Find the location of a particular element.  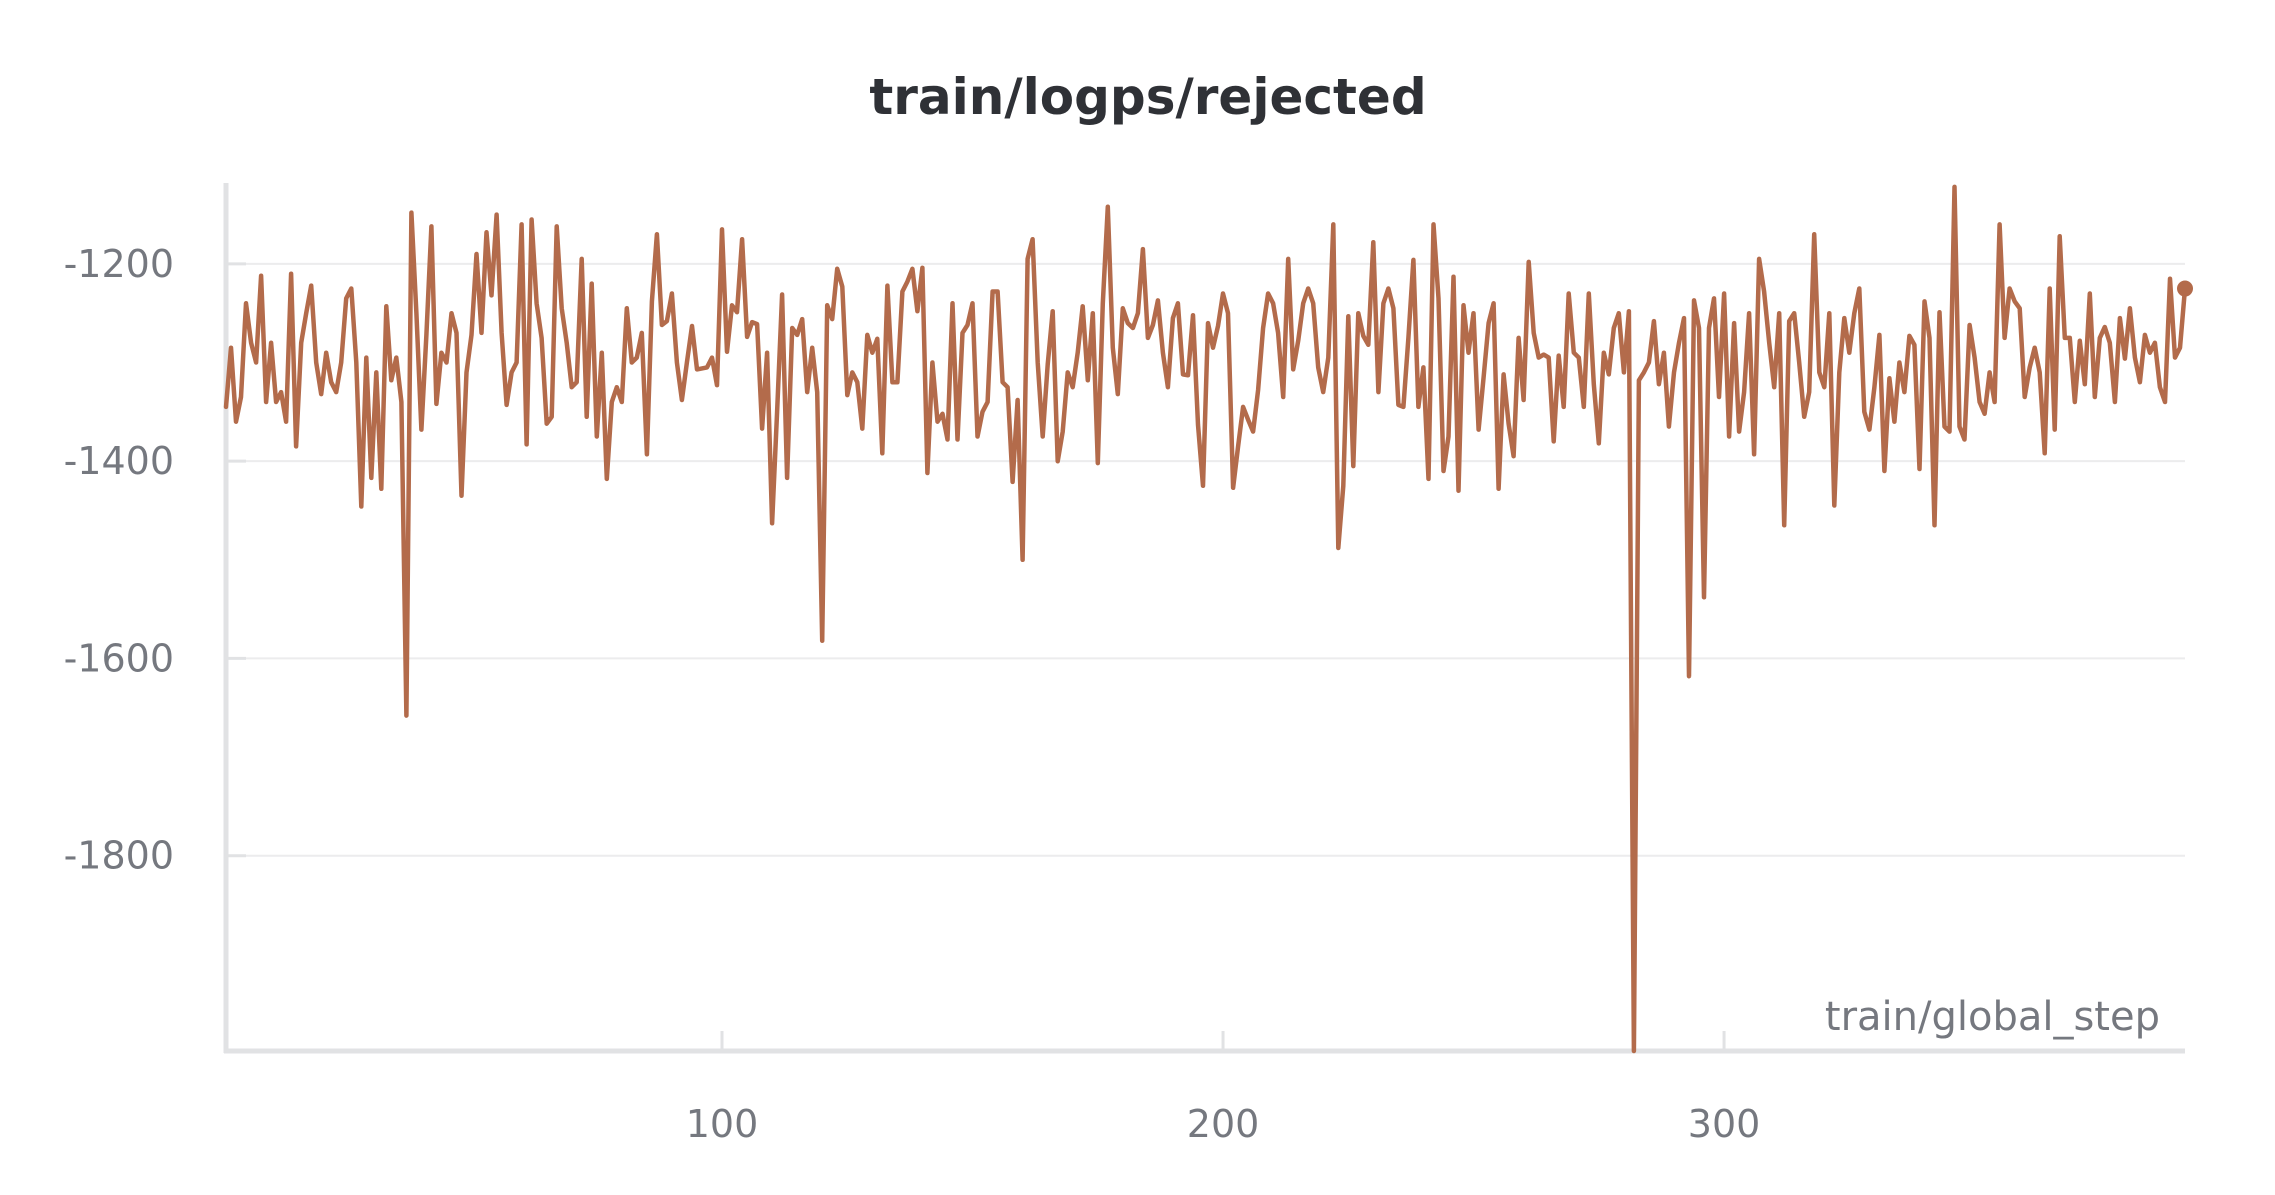

y-tick-label: -1800 is located at coordinates (119, 856).